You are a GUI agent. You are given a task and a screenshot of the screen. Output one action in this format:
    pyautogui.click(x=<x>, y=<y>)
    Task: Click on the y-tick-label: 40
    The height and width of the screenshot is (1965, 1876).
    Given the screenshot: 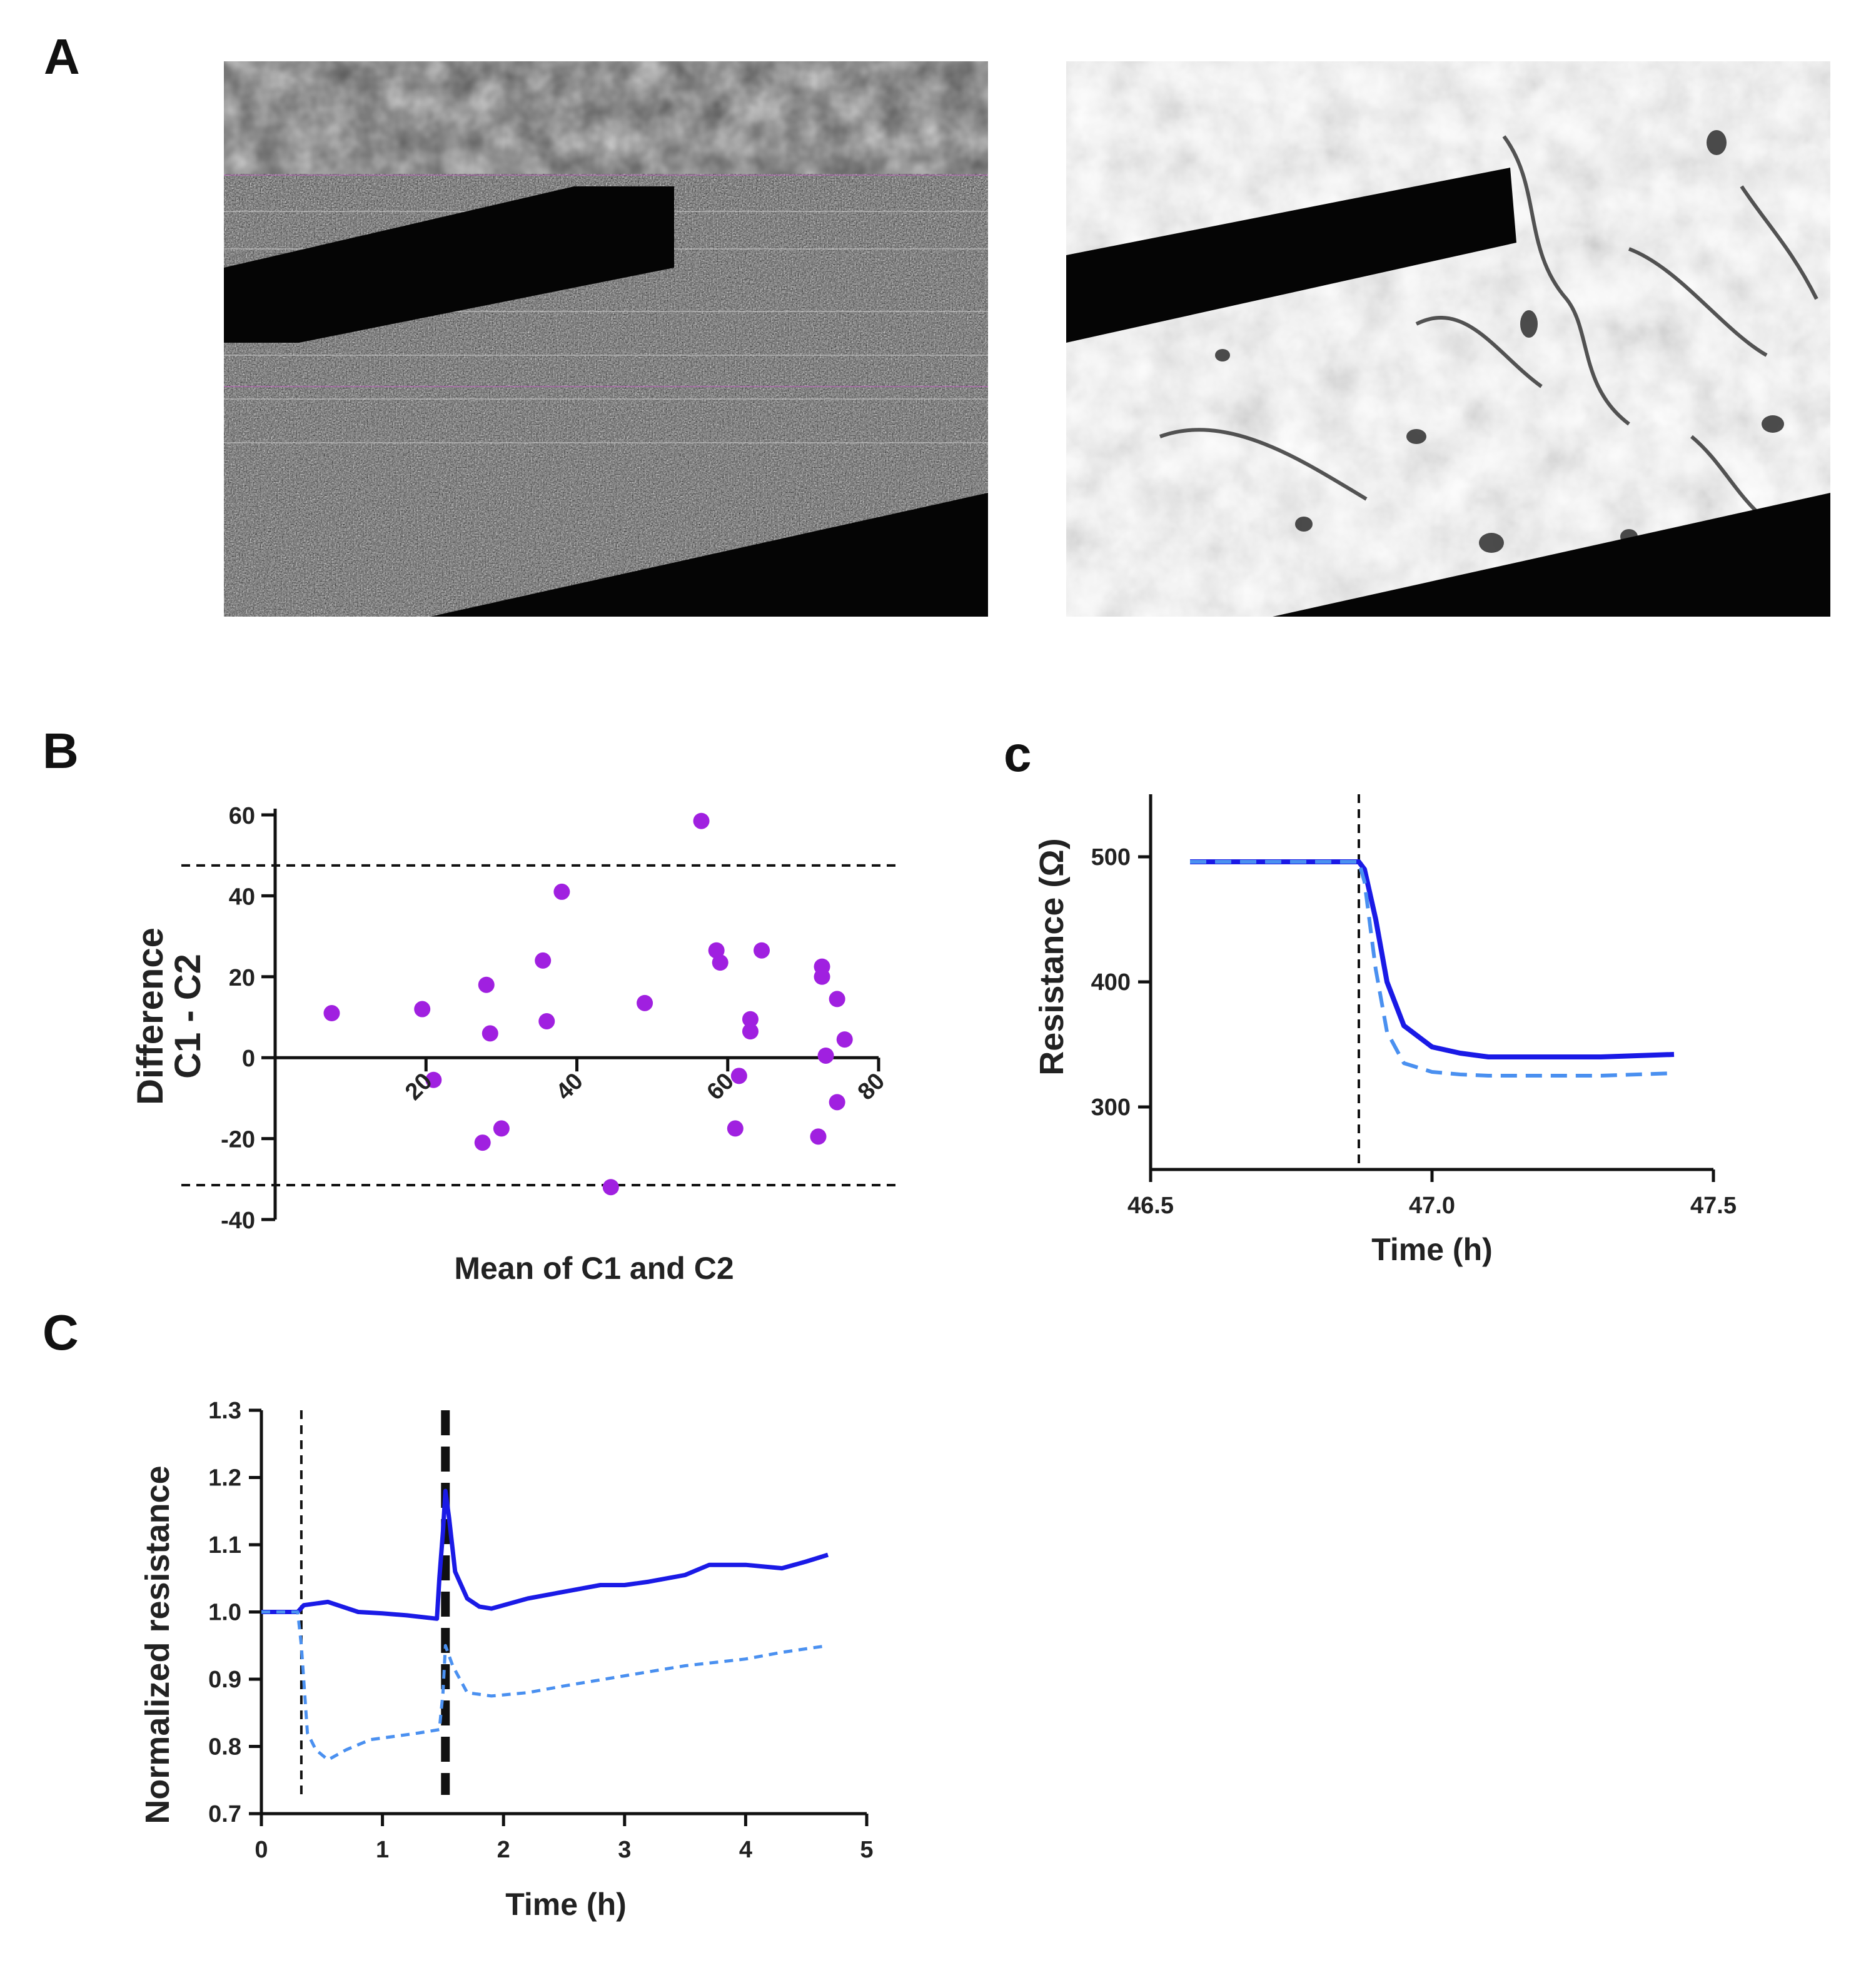 What is the action you would take?
    pyautogui.click(x=242, y=897)
    